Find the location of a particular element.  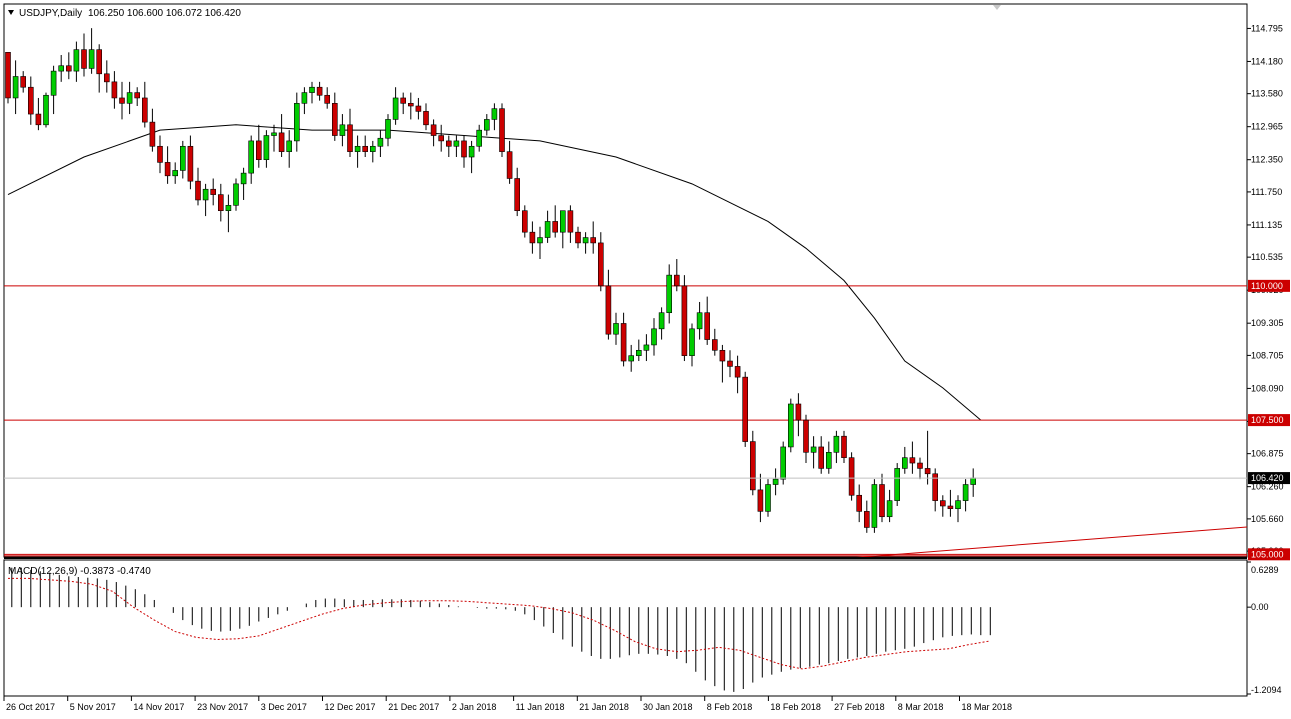

price-tick-label: 110.535 is located at coordinates (1267, 257).